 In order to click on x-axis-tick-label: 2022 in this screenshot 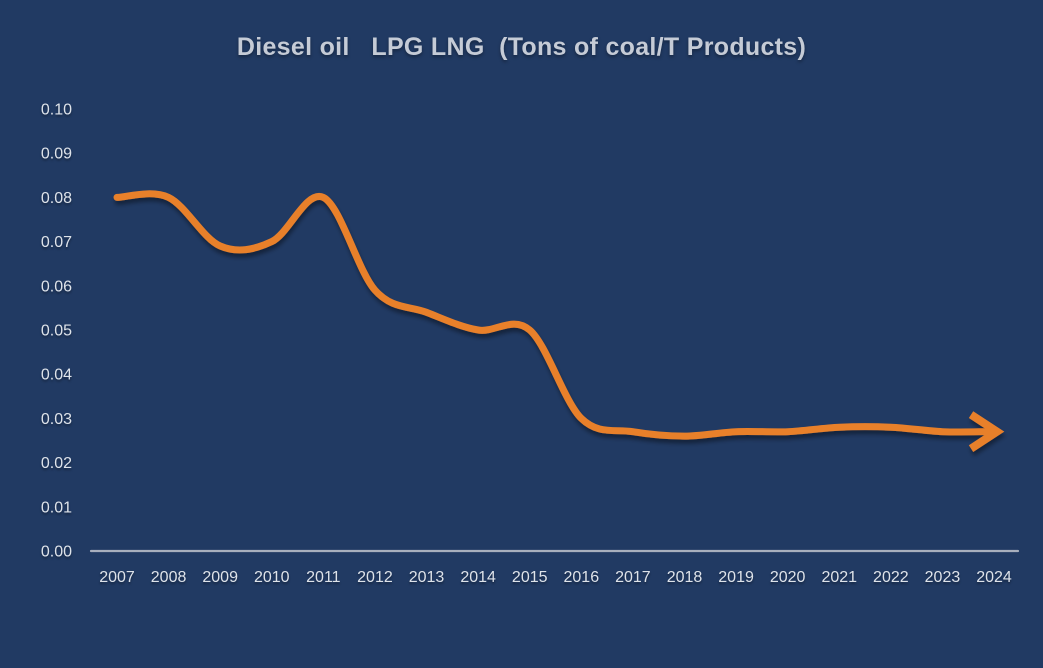, I will do `click(891, 577)`.